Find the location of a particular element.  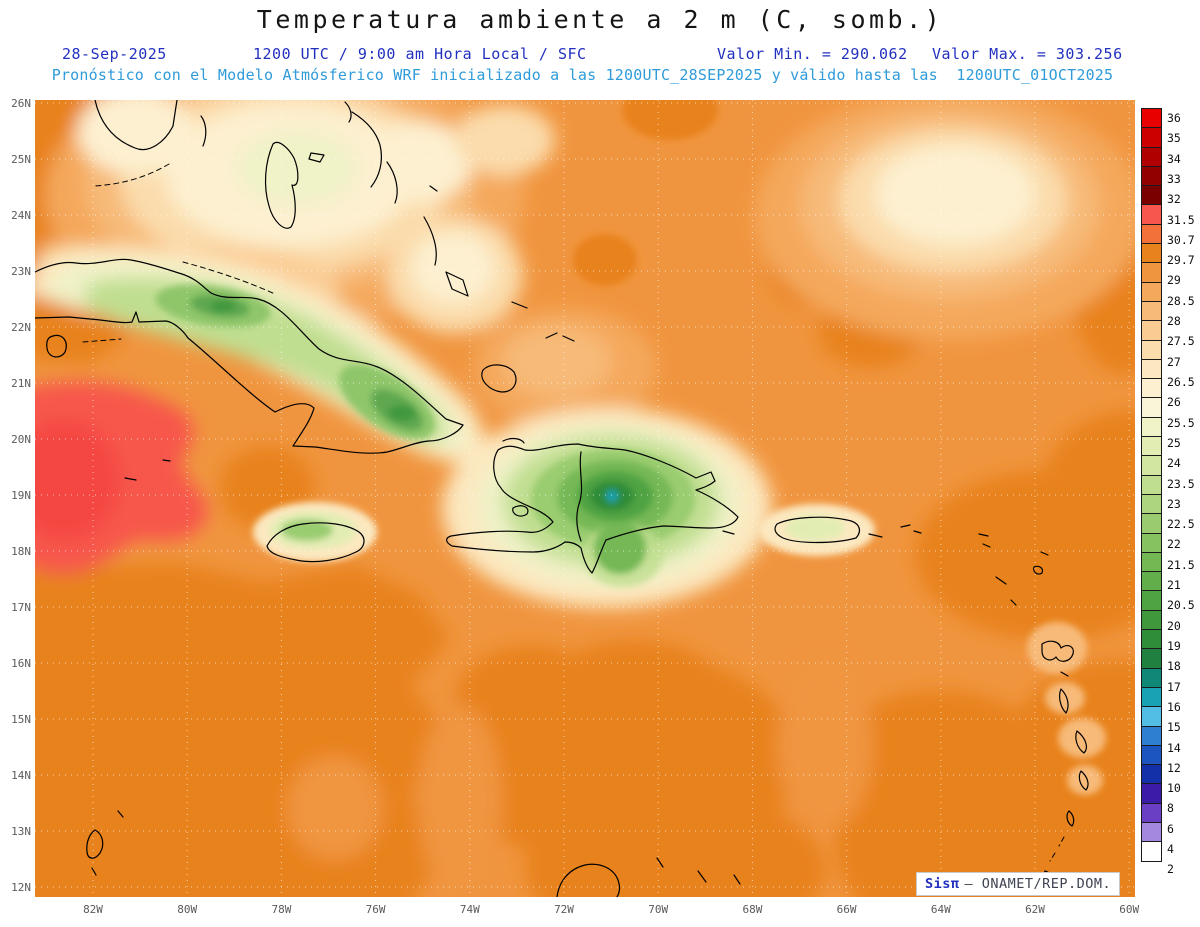

colorbar-label: 27 is located at coordinates (1174, 361).